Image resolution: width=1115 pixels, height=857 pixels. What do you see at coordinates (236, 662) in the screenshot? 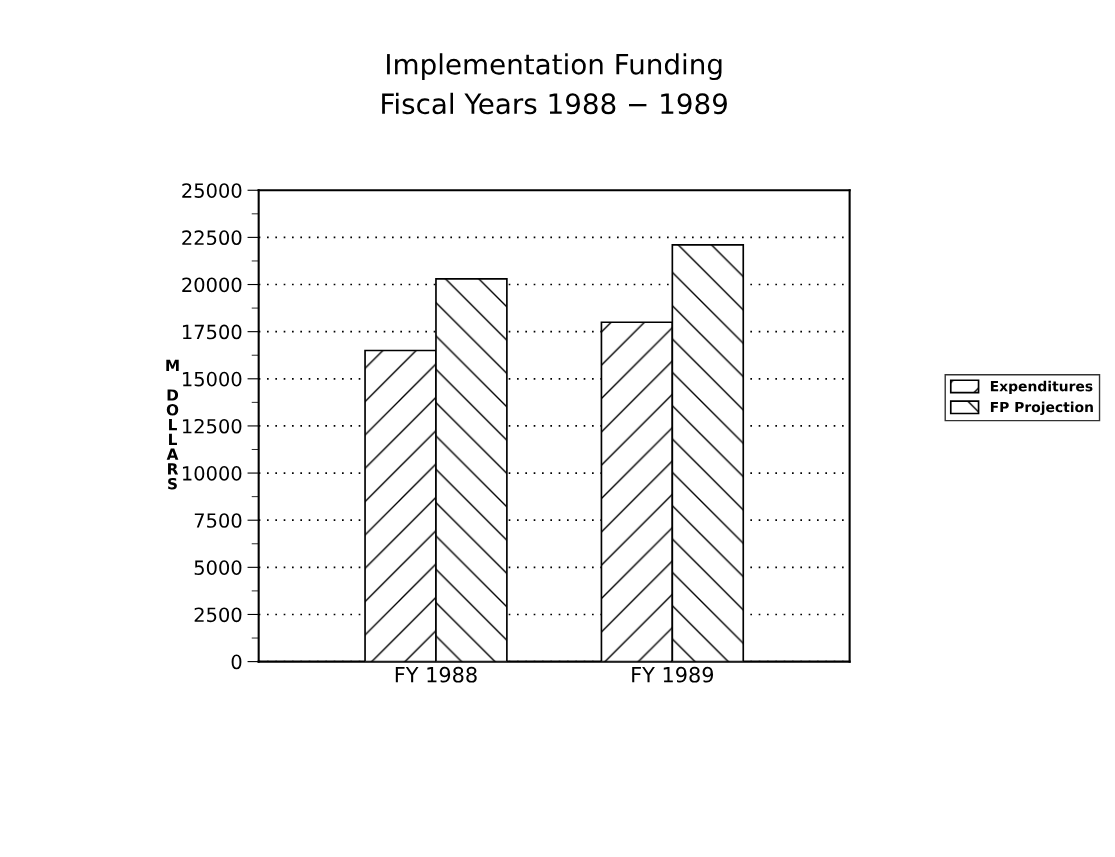
I see `y-tick-label: 0` at bounding box center [236, 662].